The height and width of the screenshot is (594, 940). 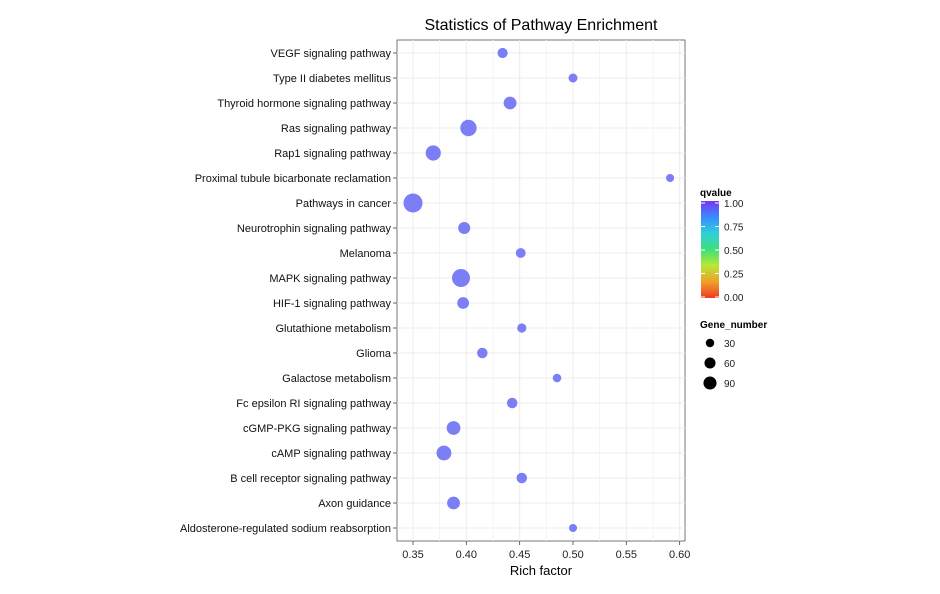 I want to click on gene-number-legend-title: Gene_number, so click(x=733, y=325).